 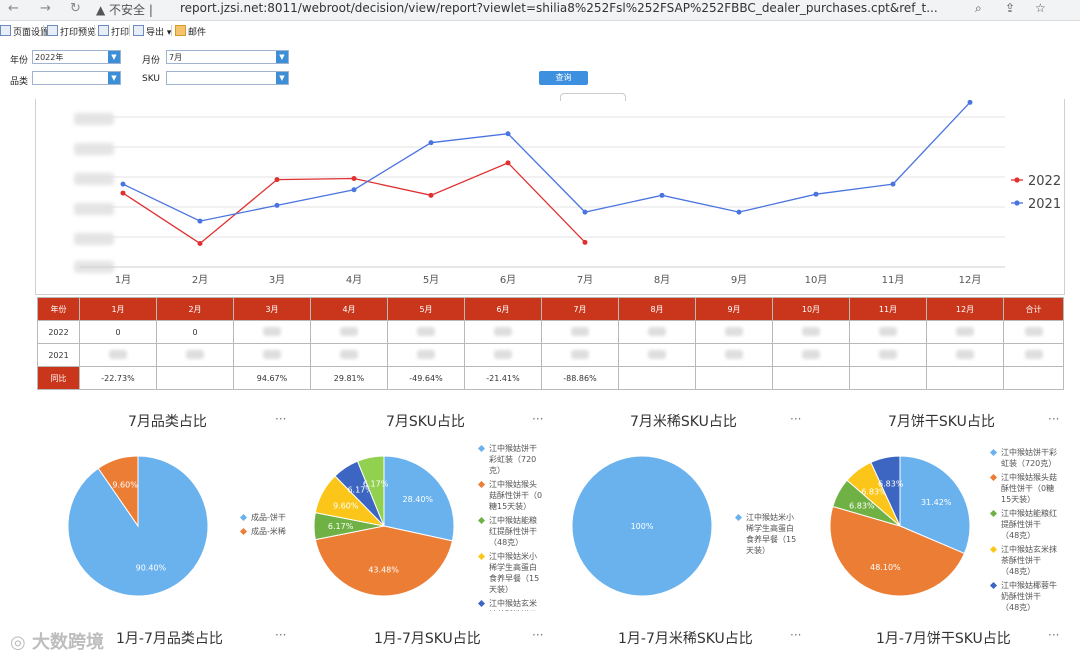 I want to click on year-label: 年份, so click(x=19, y=61).